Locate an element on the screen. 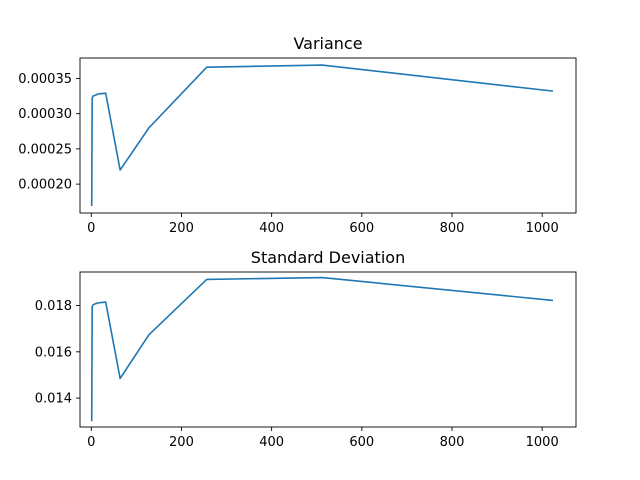 The height and width of the screenshot is (480, 640). chart-title: Variance is located at coordinates (327, 43).